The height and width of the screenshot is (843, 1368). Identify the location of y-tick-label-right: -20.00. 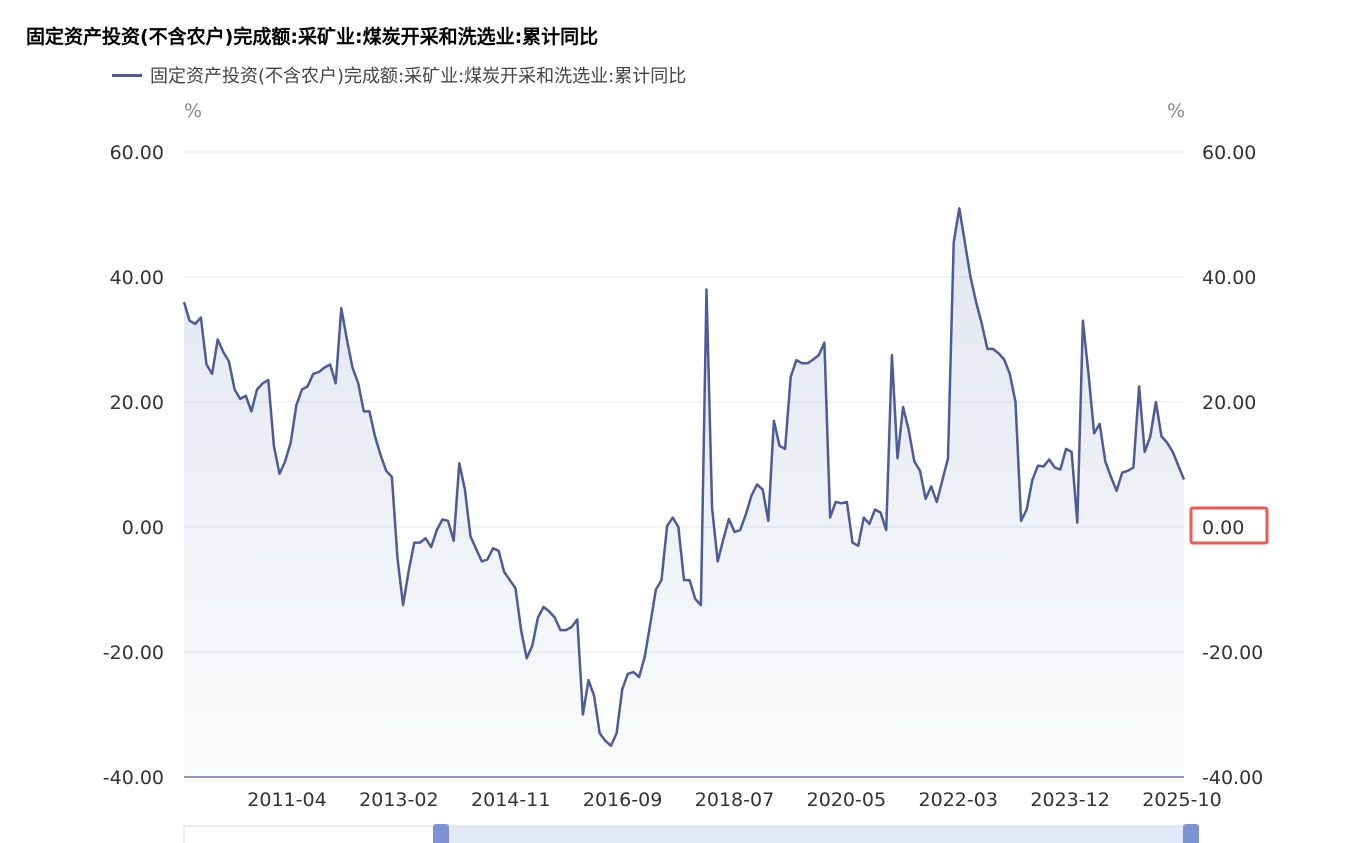
(1232, 653).